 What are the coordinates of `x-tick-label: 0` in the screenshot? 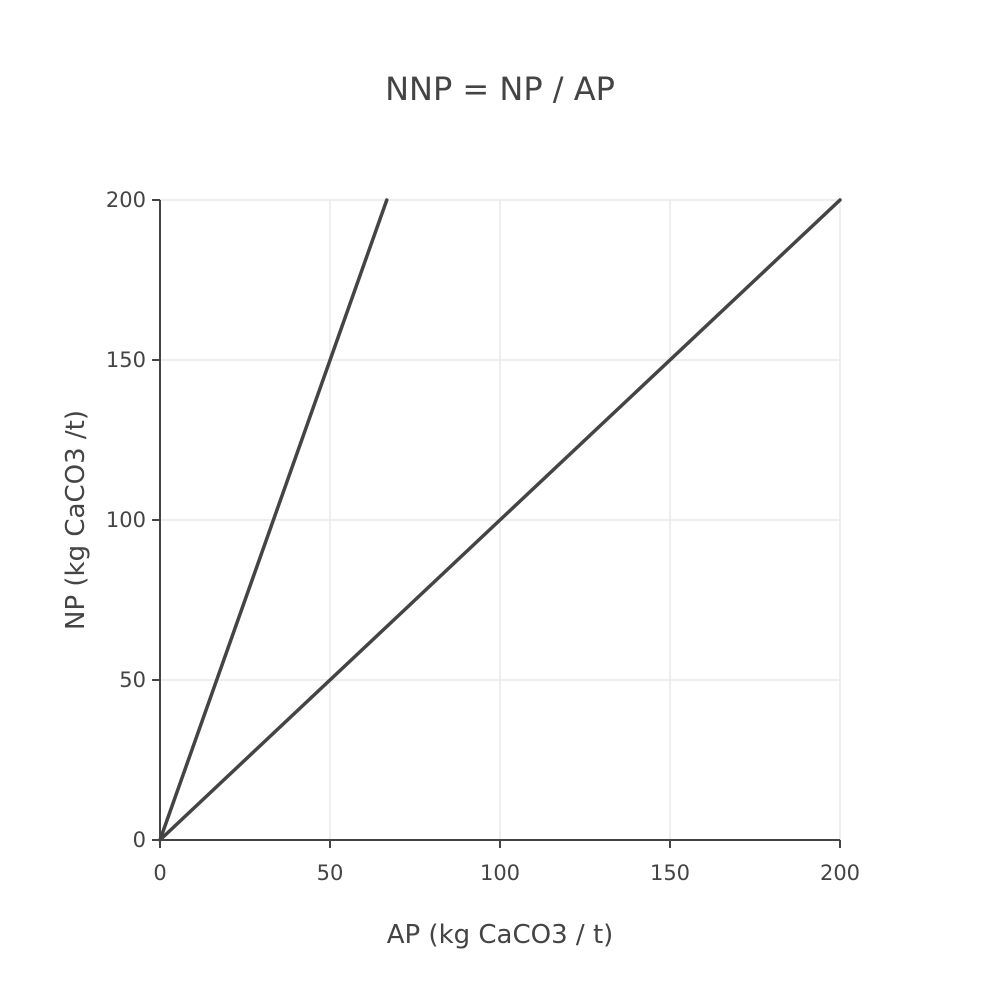 It's located at (159, 873).